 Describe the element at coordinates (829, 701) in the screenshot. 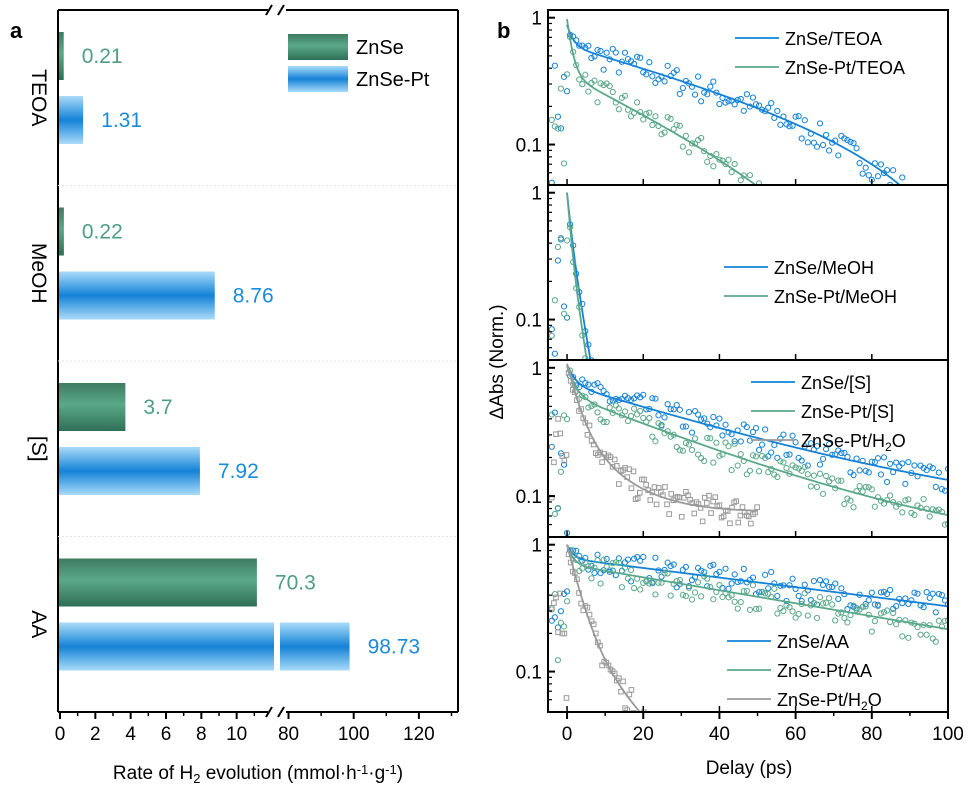

I see `legend-label: ZnSe-Pt/H2O` at that location.